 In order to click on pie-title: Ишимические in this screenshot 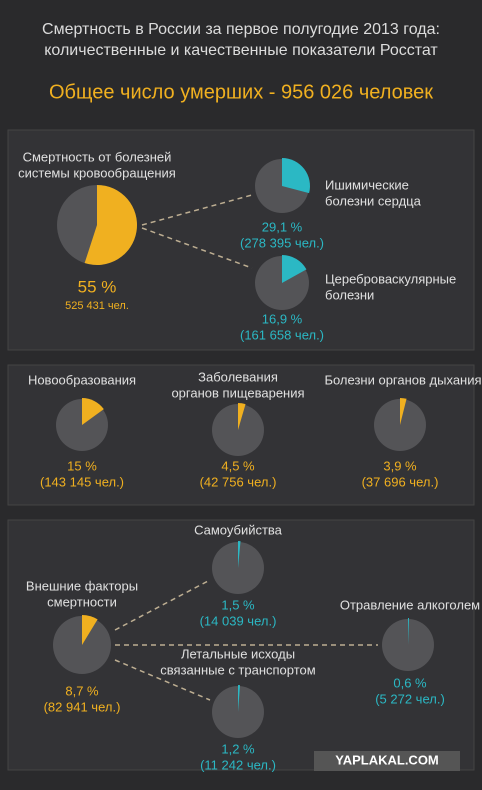, I will do `click(367, 184)`.